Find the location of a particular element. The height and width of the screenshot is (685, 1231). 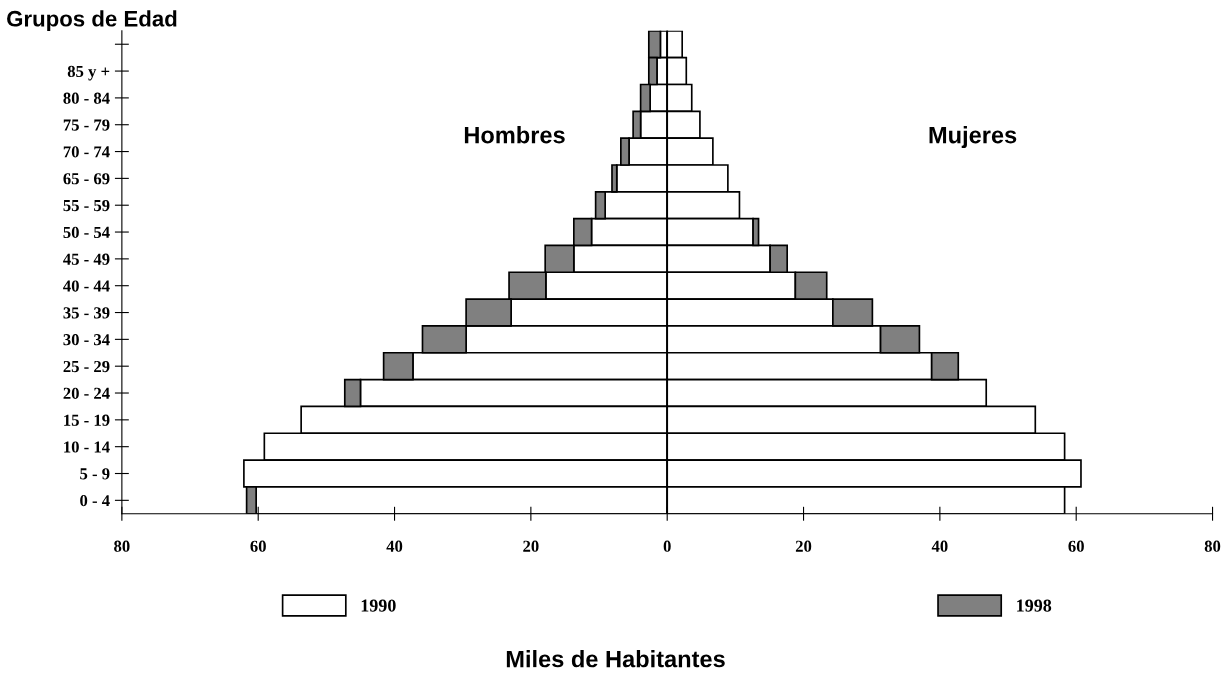

y-tick-label: 15 - 19 is located at coordinates (87, 420).